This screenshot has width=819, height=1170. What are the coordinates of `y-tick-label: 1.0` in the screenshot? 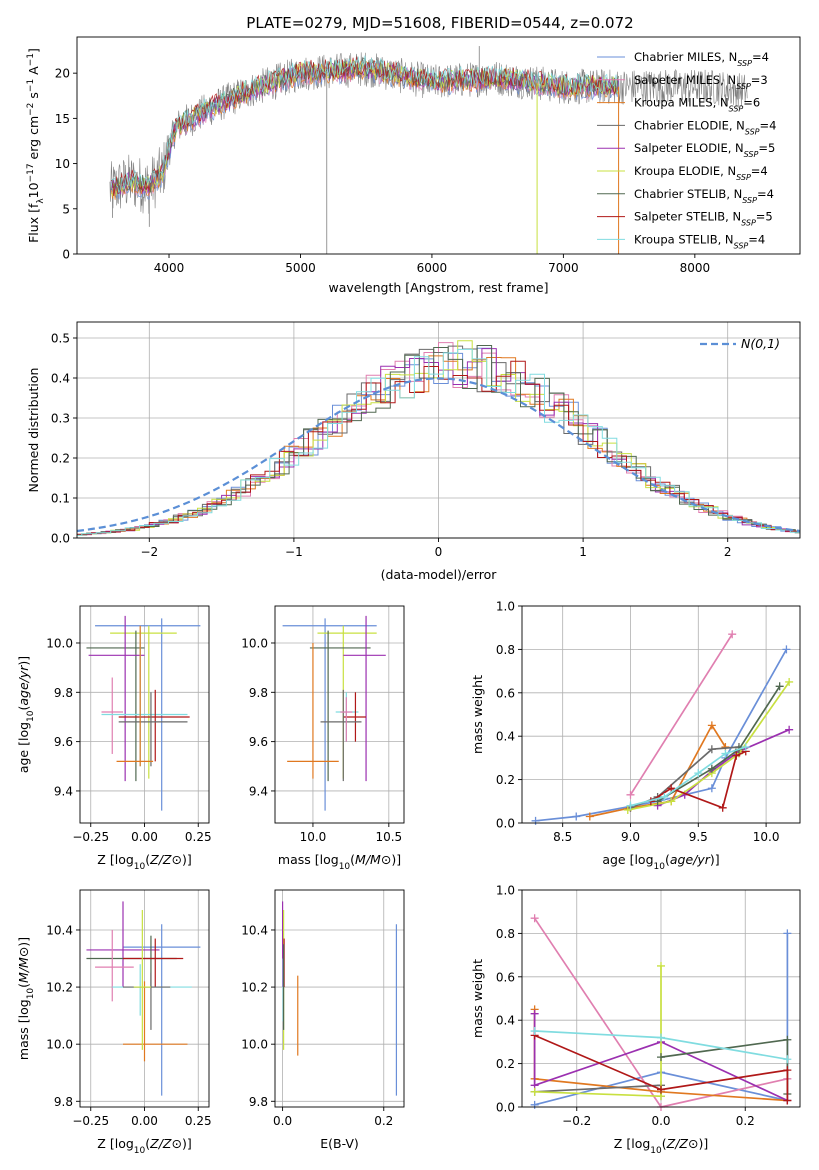 It's located at (505, 891).